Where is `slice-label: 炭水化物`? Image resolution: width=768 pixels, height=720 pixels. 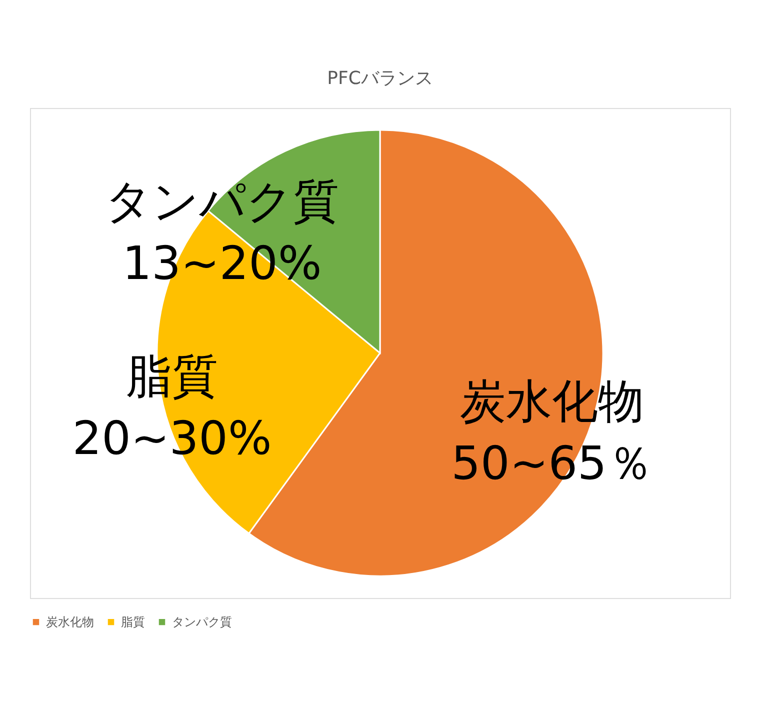
slice-label: 炭水化物 is located at coordinates (552, 401).